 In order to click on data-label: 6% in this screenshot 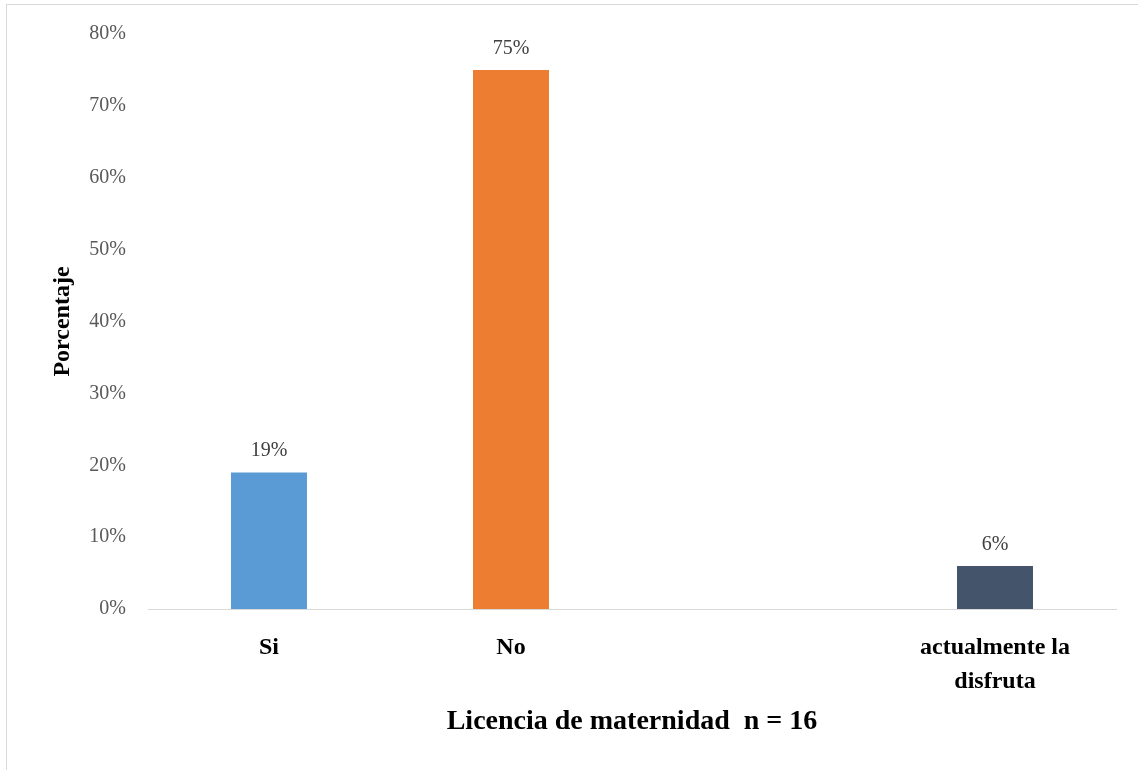, I will do `click(995, 542)`.